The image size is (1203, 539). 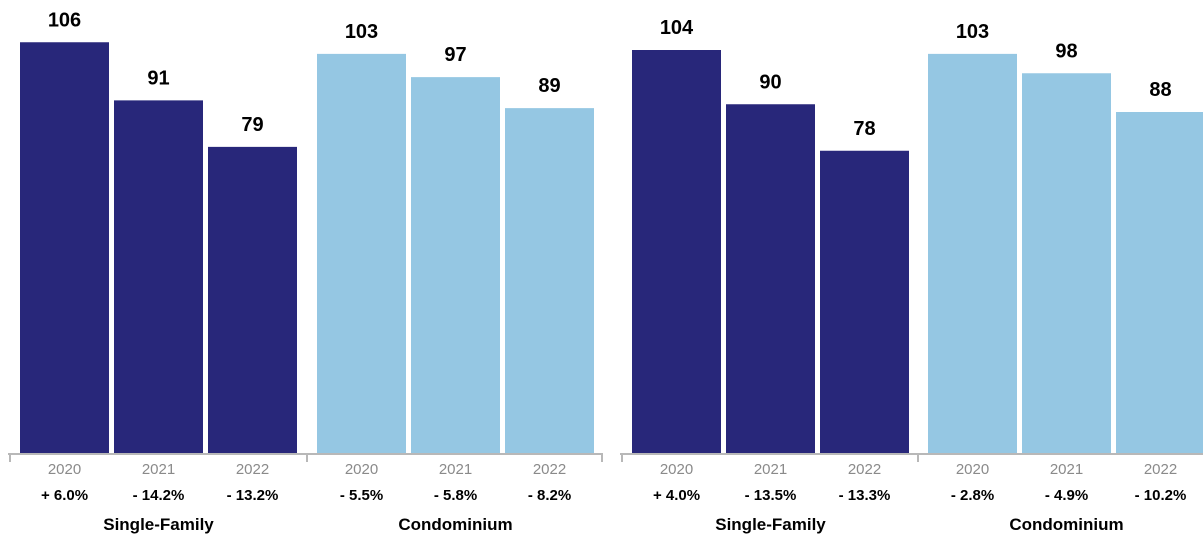 I want to click on percent-change-label: - 13.2%, so click(x=253, y=495).